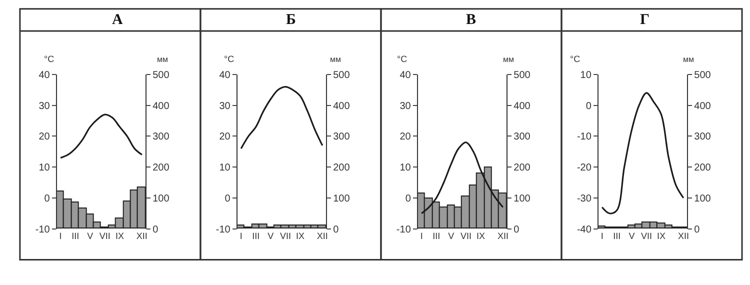 The height and width of the screenshot is (285, 750). I want to click on y-tick-label: -30, so click(584, 198).